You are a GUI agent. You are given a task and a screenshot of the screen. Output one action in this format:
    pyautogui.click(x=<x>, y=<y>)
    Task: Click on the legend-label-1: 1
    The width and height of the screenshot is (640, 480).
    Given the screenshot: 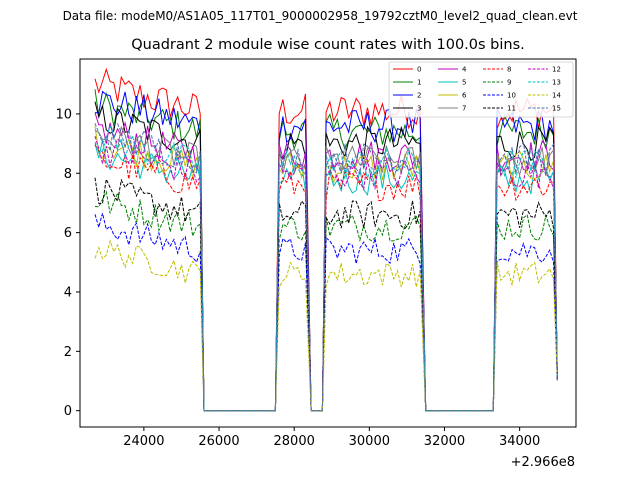 What is the action you would take?
    pyautogui.click(x=419, y=83)
    